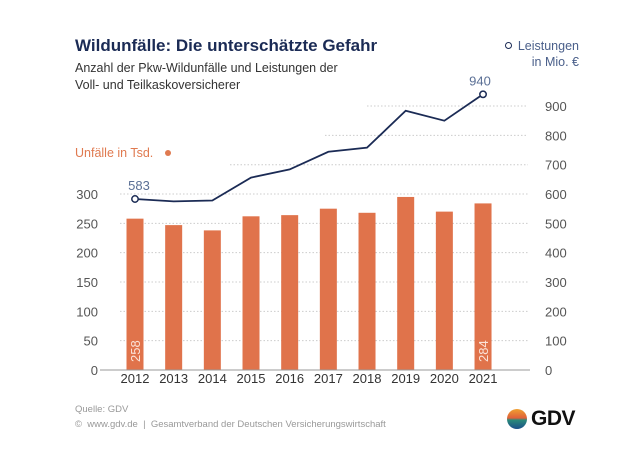 The width and height of the screenshot is (640, 454). I want to click on legend-bar: Unfälle in Tsd., so click(123, 153).